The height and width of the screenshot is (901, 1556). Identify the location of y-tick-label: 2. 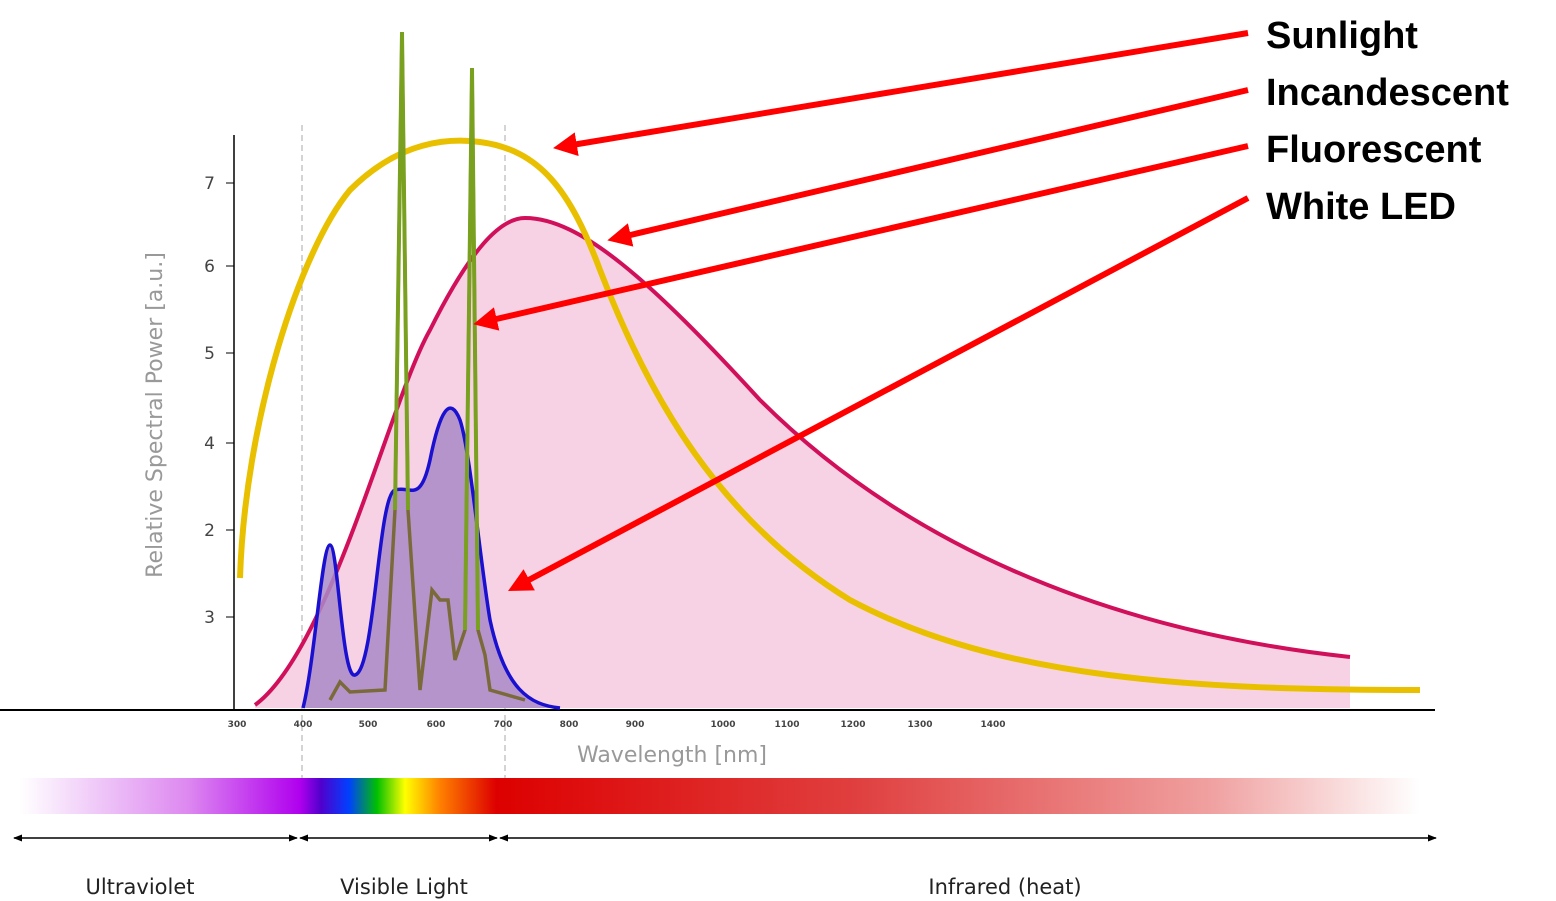
(209, 531).